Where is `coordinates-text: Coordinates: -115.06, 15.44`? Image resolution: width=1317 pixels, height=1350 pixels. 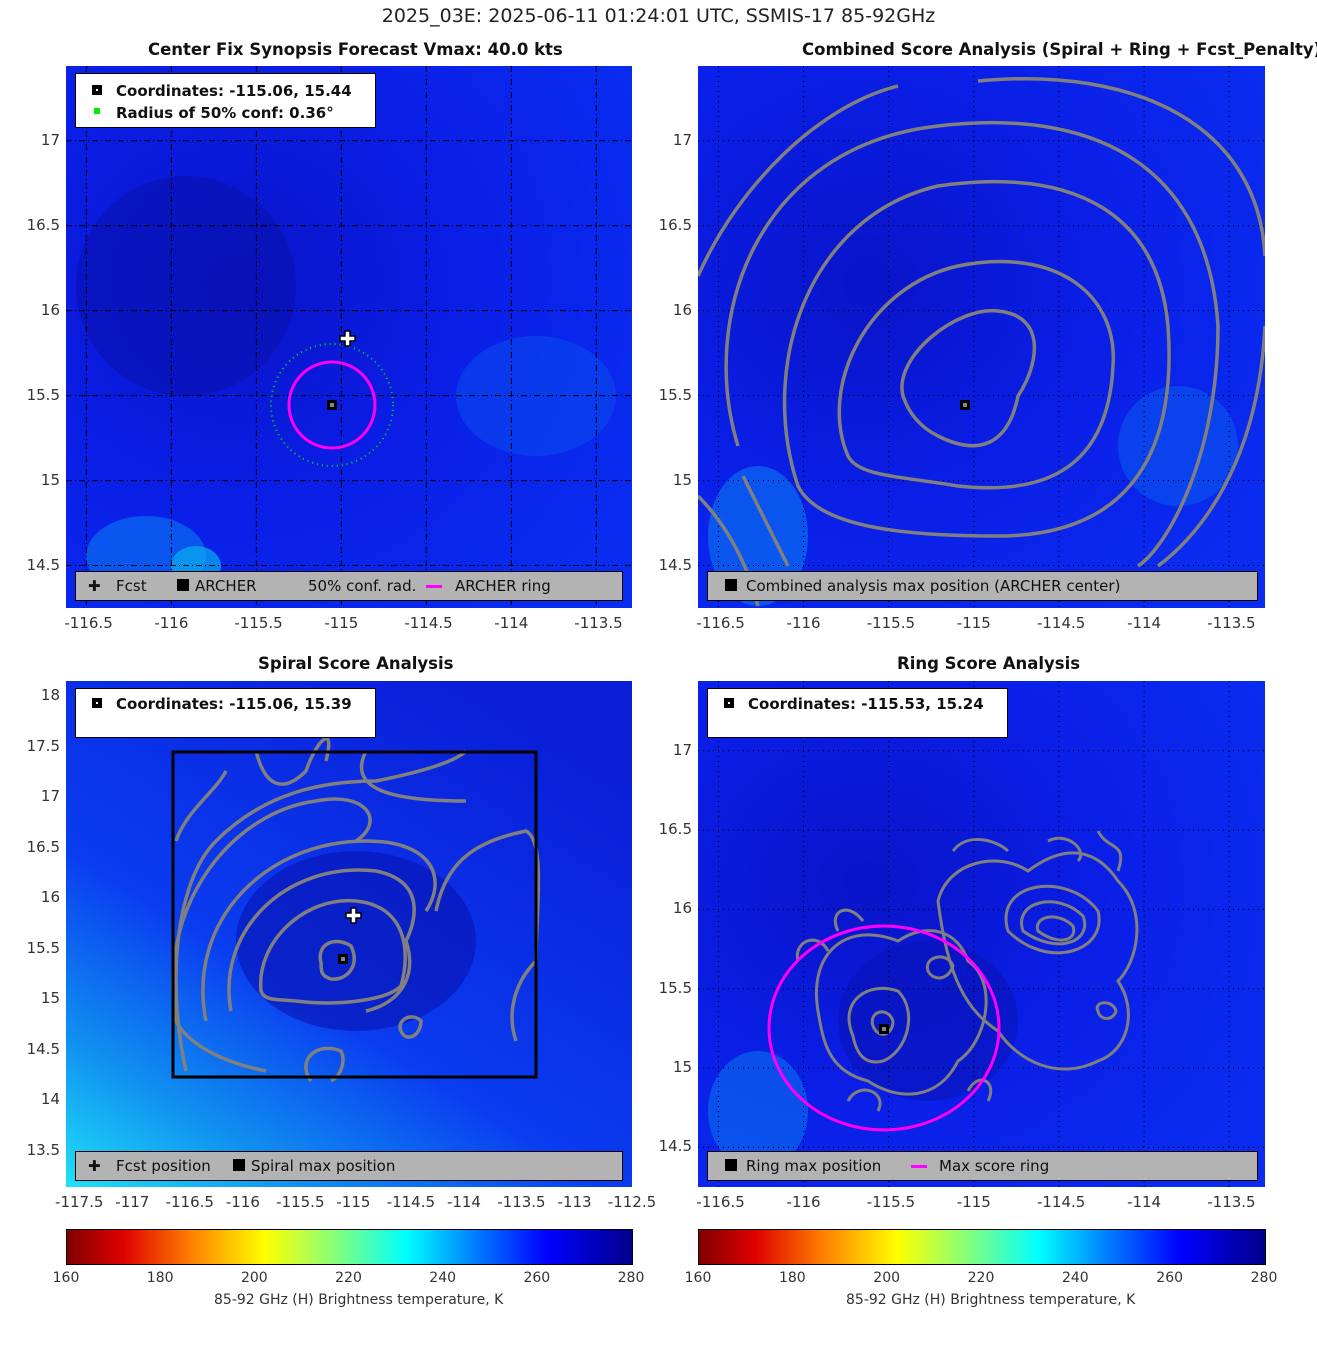
coordinates-text: Coordinates: -115.06, 15.44 is located at coordinates (234, 91).